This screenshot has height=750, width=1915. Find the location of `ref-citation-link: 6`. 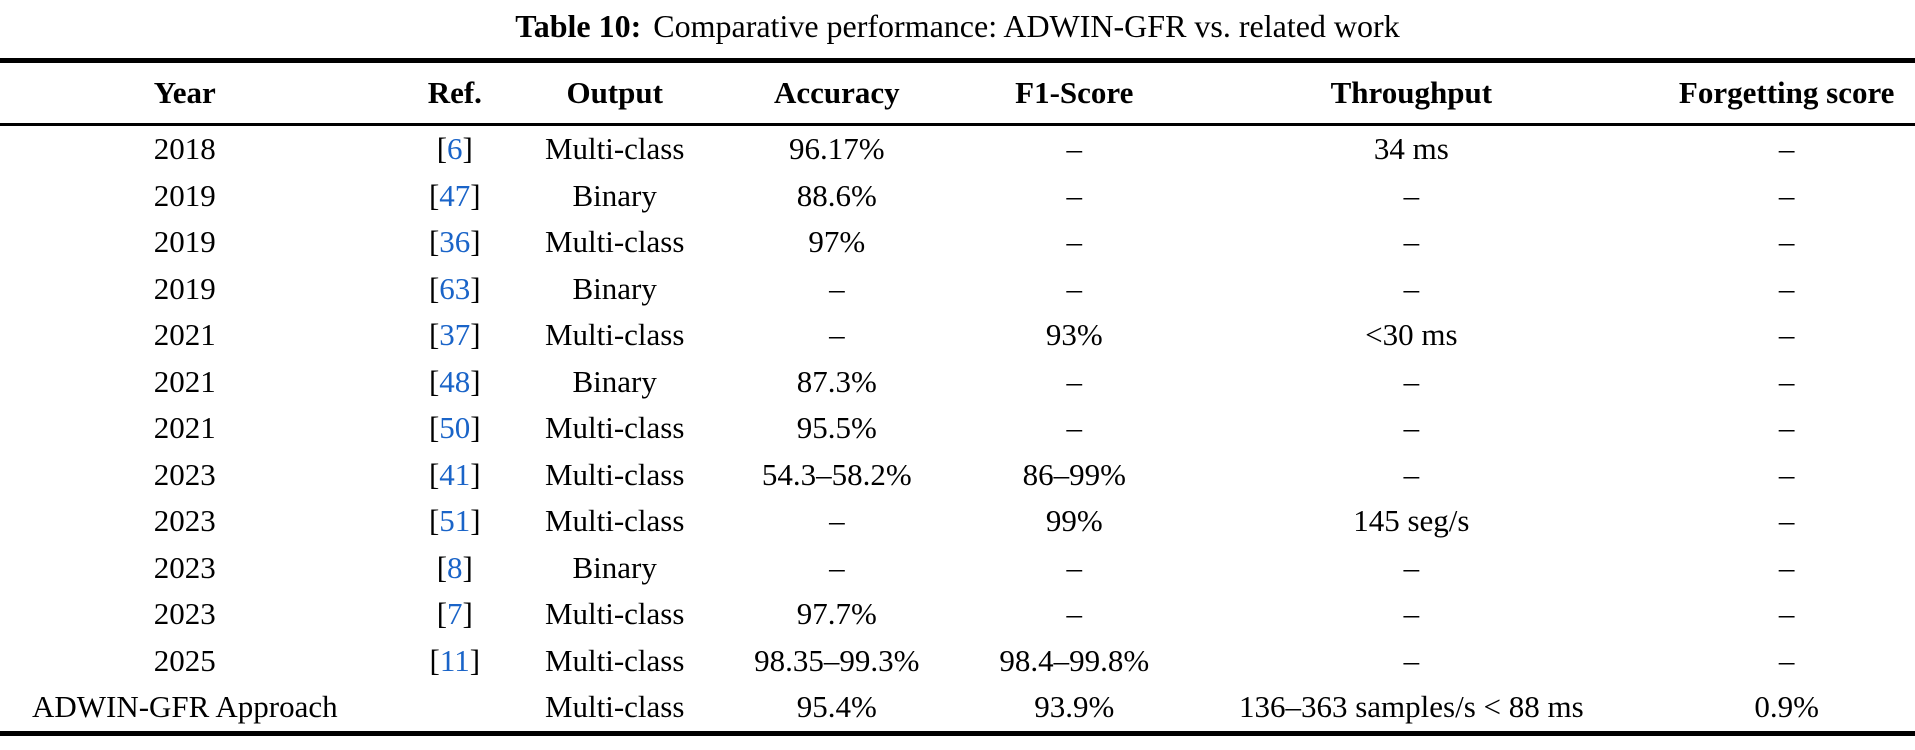

ref-citation-link: 6 is located at coordinates (455, 149).